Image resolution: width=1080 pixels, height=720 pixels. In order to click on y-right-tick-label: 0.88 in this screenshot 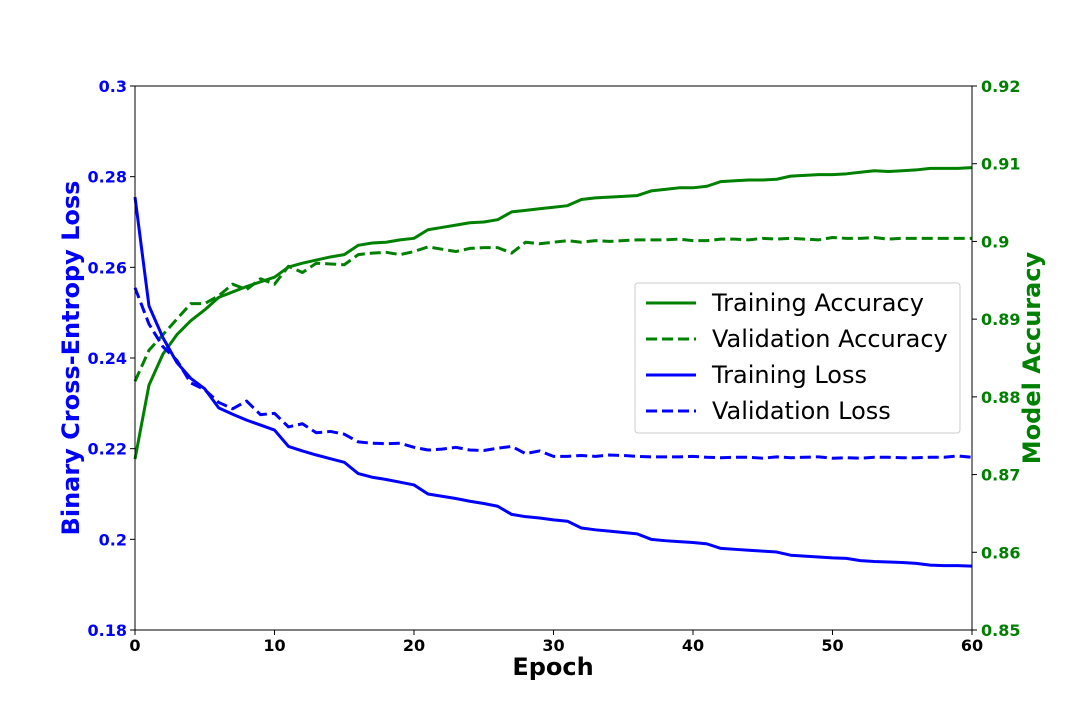, I will do `click(1000, 397)`.